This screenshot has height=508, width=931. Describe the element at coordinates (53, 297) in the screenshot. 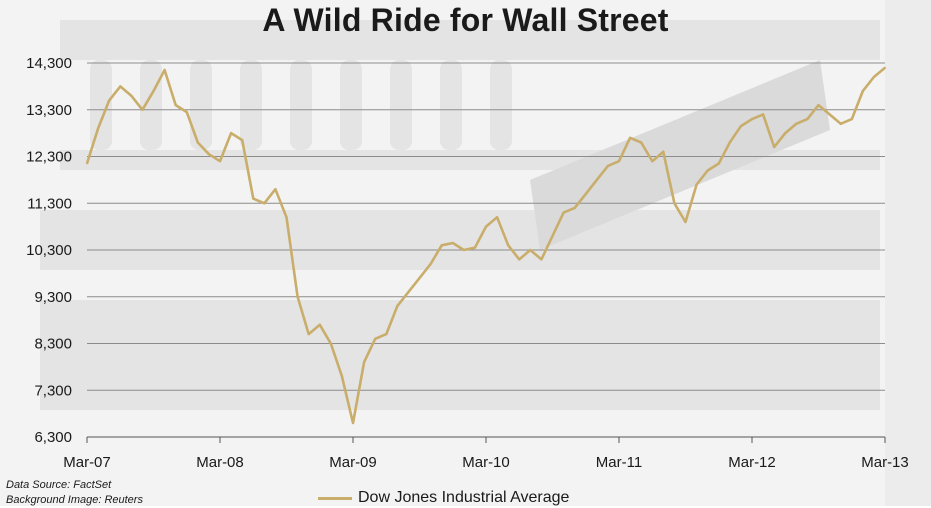

I see `y-tick-label: 9,300` at that location.